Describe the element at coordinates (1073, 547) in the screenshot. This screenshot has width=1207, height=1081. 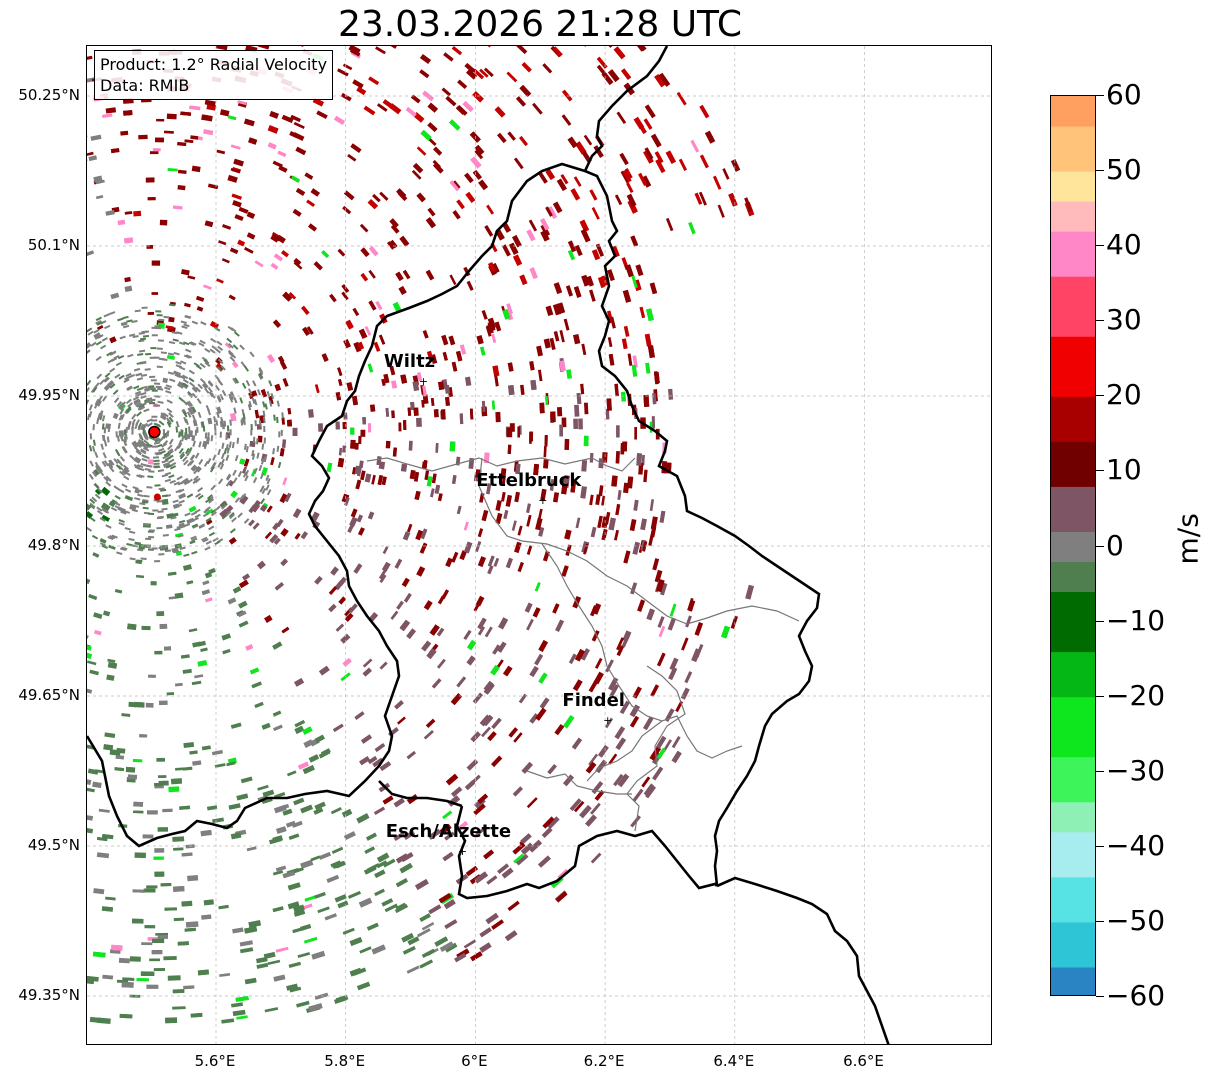
I see `colorbar-segment` at that location.